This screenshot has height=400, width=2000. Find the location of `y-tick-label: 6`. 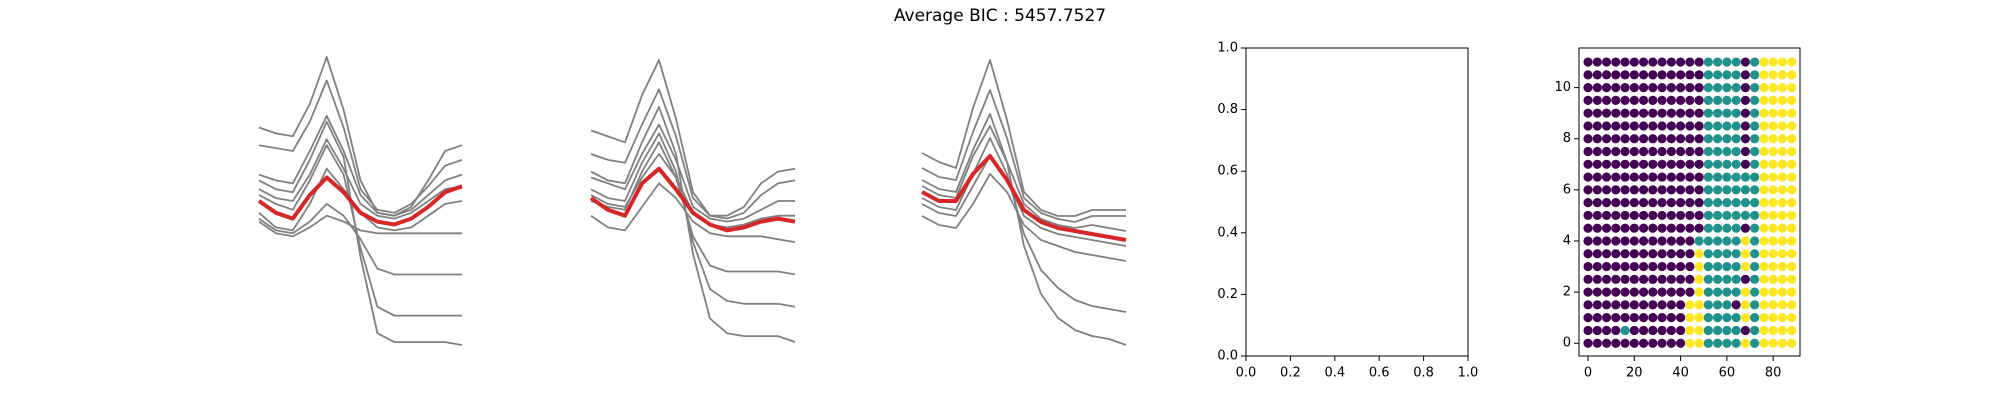

y-tick-label: 6 is located at coordinates (1567, 189).